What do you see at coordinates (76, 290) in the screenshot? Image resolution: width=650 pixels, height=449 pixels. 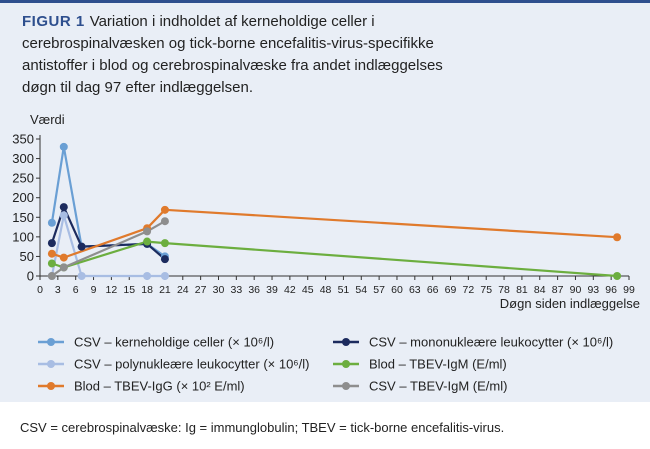 I see `x-tick-label: 6` at bounding box center [76, 290].